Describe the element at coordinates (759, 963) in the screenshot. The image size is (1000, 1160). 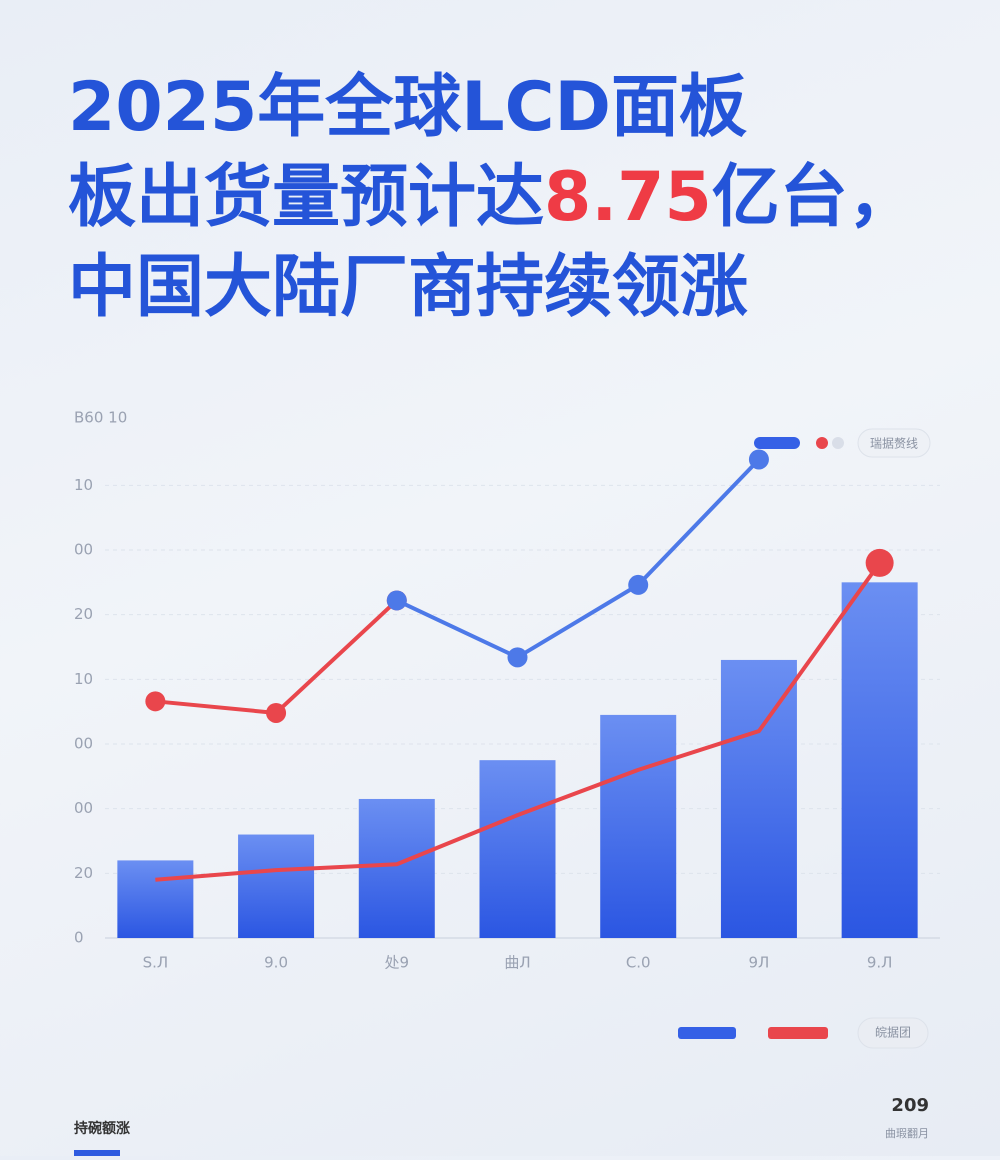
I see `x-tick-label: 9Л` at that location.